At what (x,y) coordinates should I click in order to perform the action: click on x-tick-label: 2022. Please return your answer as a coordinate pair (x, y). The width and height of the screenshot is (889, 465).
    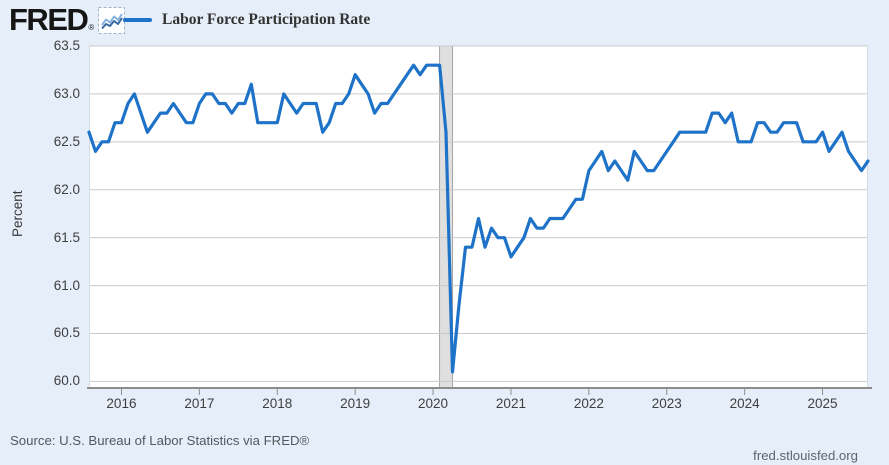
    Looking at the image, I should click on (588, 403).